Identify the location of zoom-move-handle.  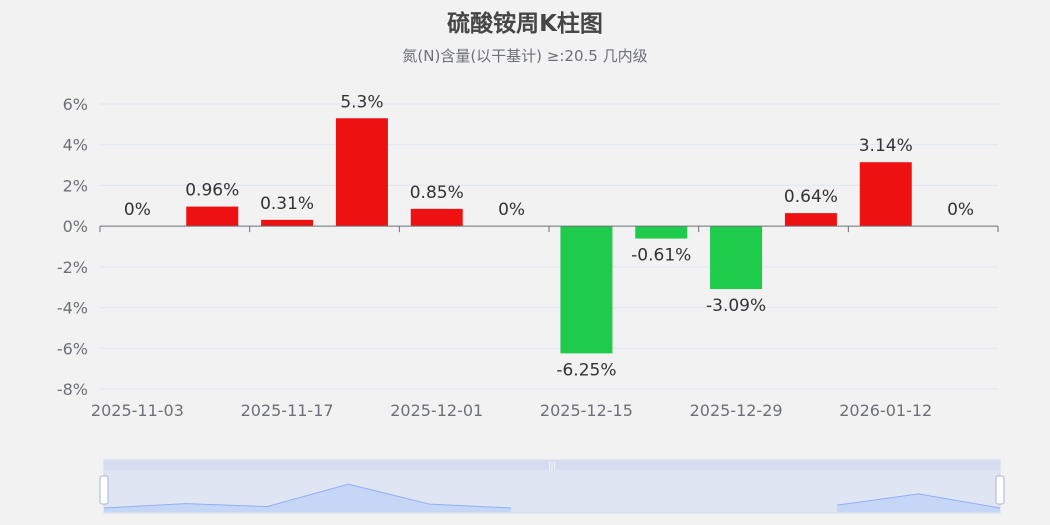
(552, 465).